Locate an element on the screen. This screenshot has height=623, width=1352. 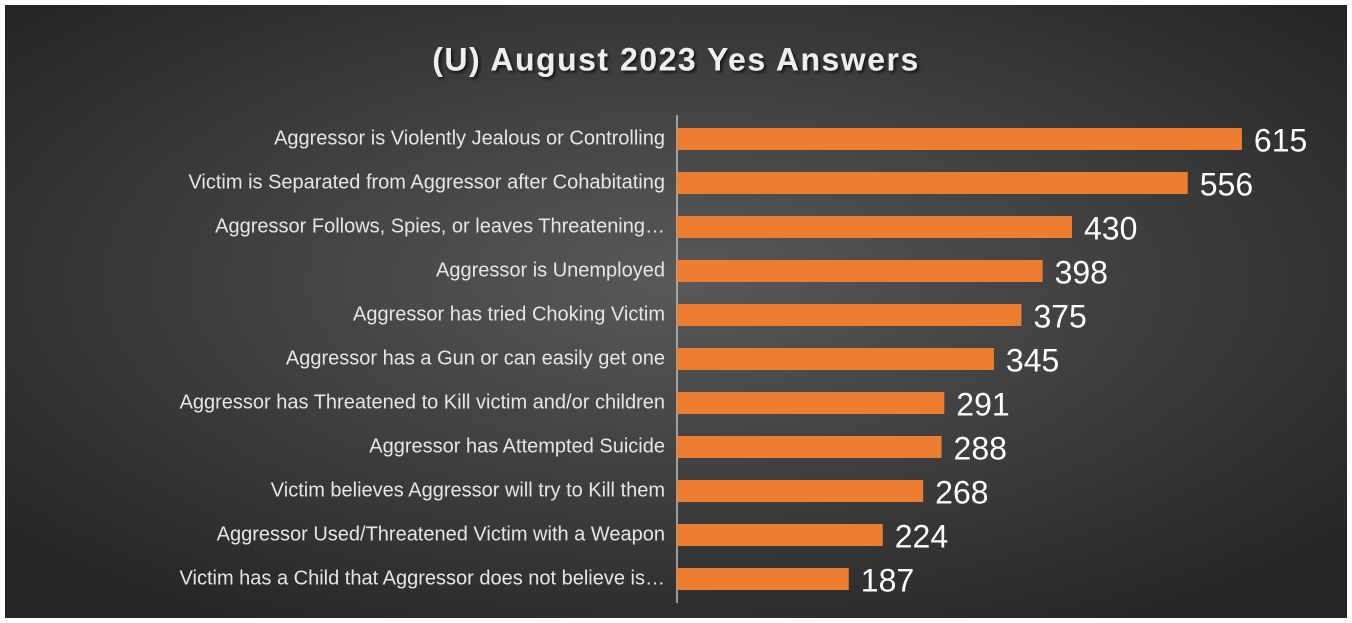
data-label: 291 is located at coordinates (982, 404).